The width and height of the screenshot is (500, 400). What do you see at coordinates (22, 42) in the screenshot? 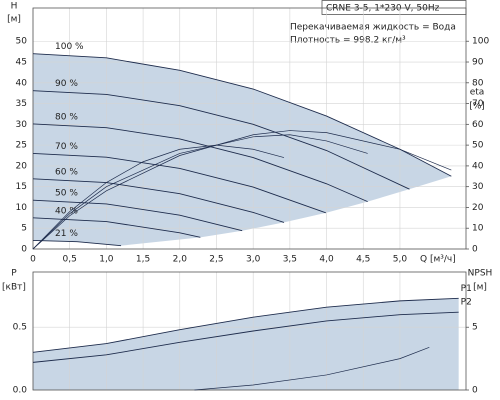
I see `y-tick-label: 50` at bounding box center [22, 42].